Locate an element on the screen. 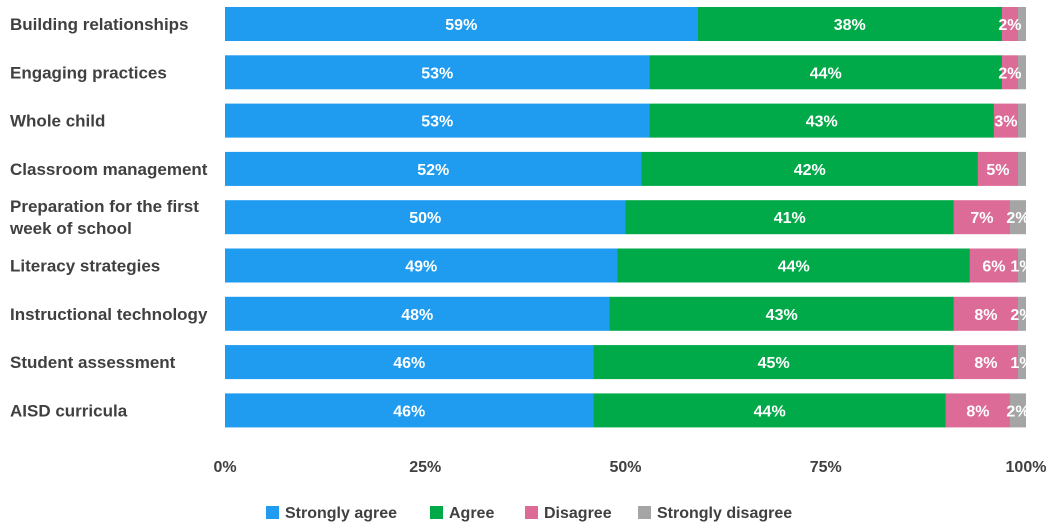 This screenshot has height=529, width=1049. legend-item-agree: Agree is located at coordinates (462, 513).